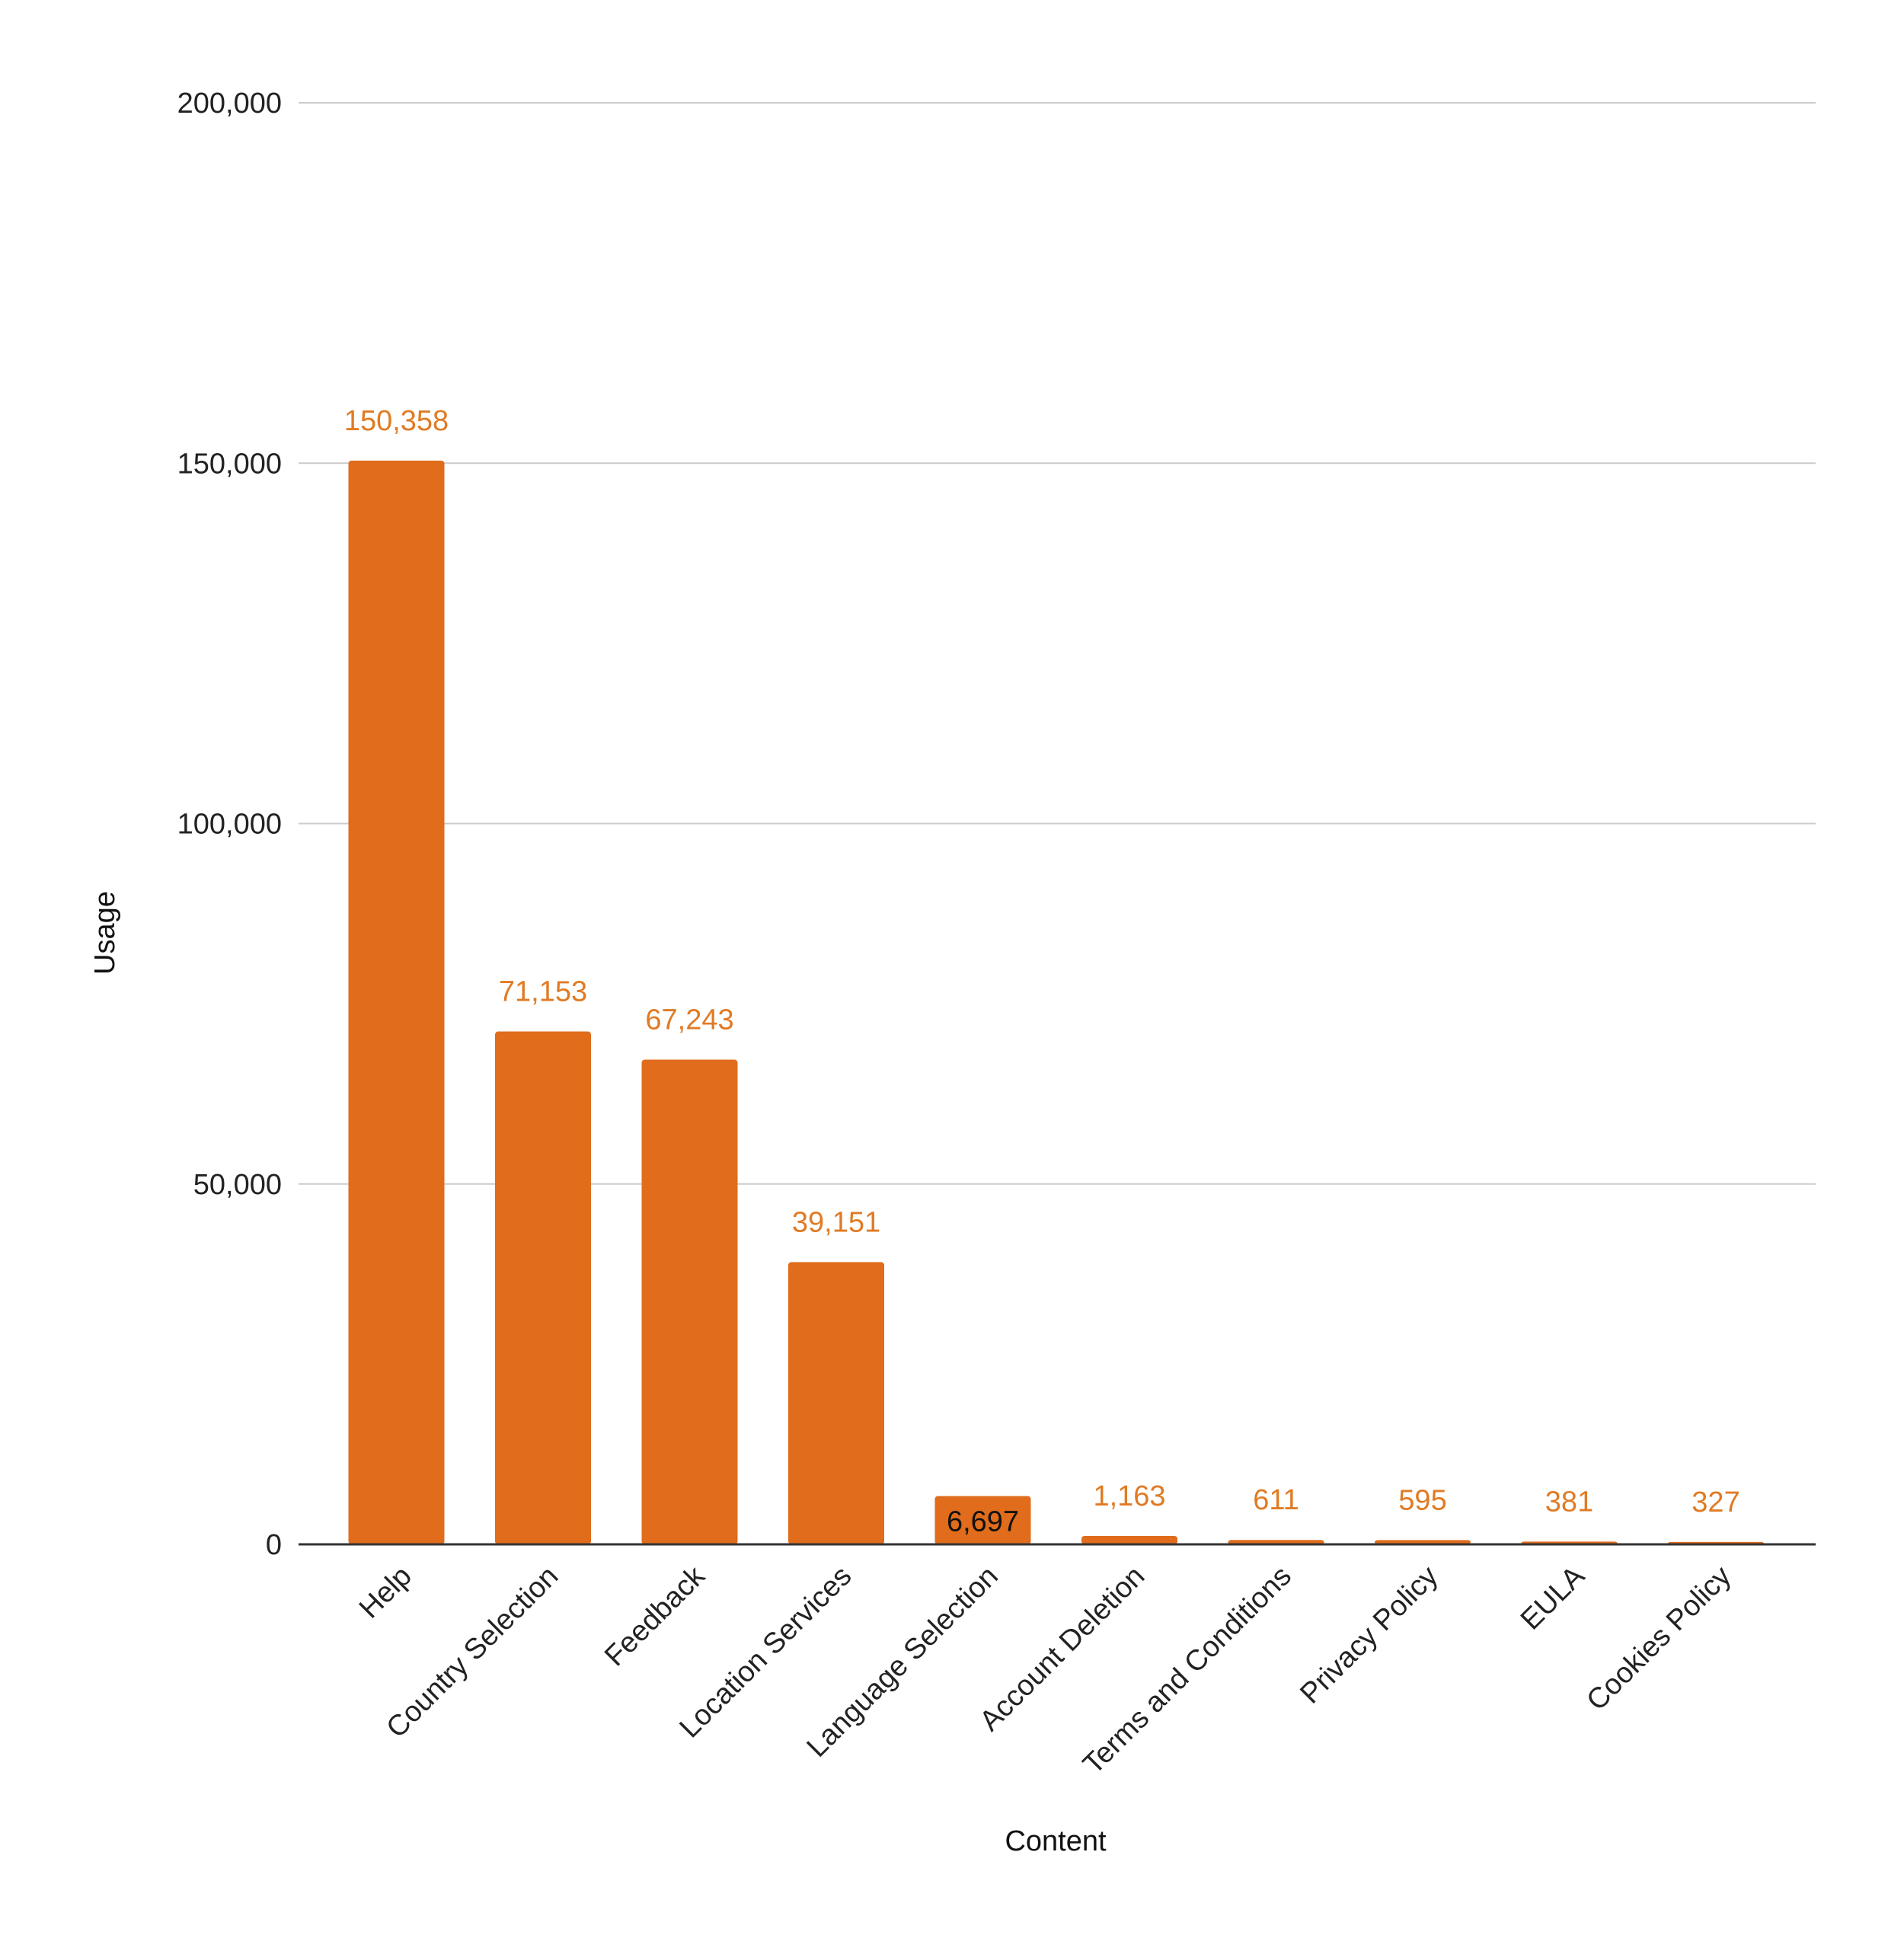 This screenshot has height=1935, width=1904. Describe the element at coordinates (1056, 1841) in the screenshot. I see `x-axis-title: Content` at that location.